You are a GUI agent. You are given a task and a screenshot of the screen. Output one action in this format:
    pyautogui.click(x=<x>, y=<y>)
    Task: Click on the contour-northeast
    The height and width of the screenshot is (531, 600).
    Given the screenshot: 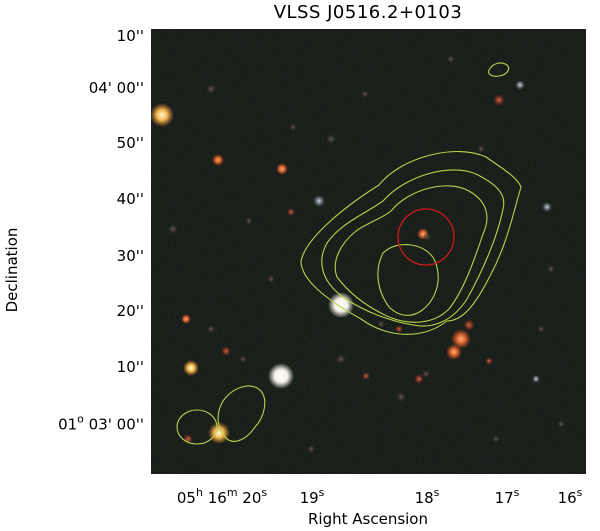 What is the action you would take?
    pyautogui.click(x=499, y=69)
    